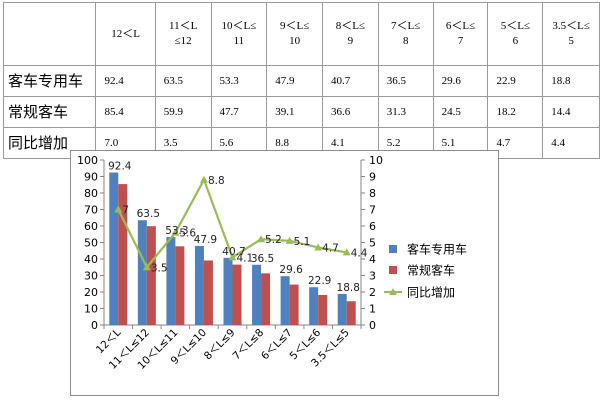 The image size is (600, 404). Describe the element at coordinates (571, 143) in the screenshot. I see `table-cell: 4.4` at that location.